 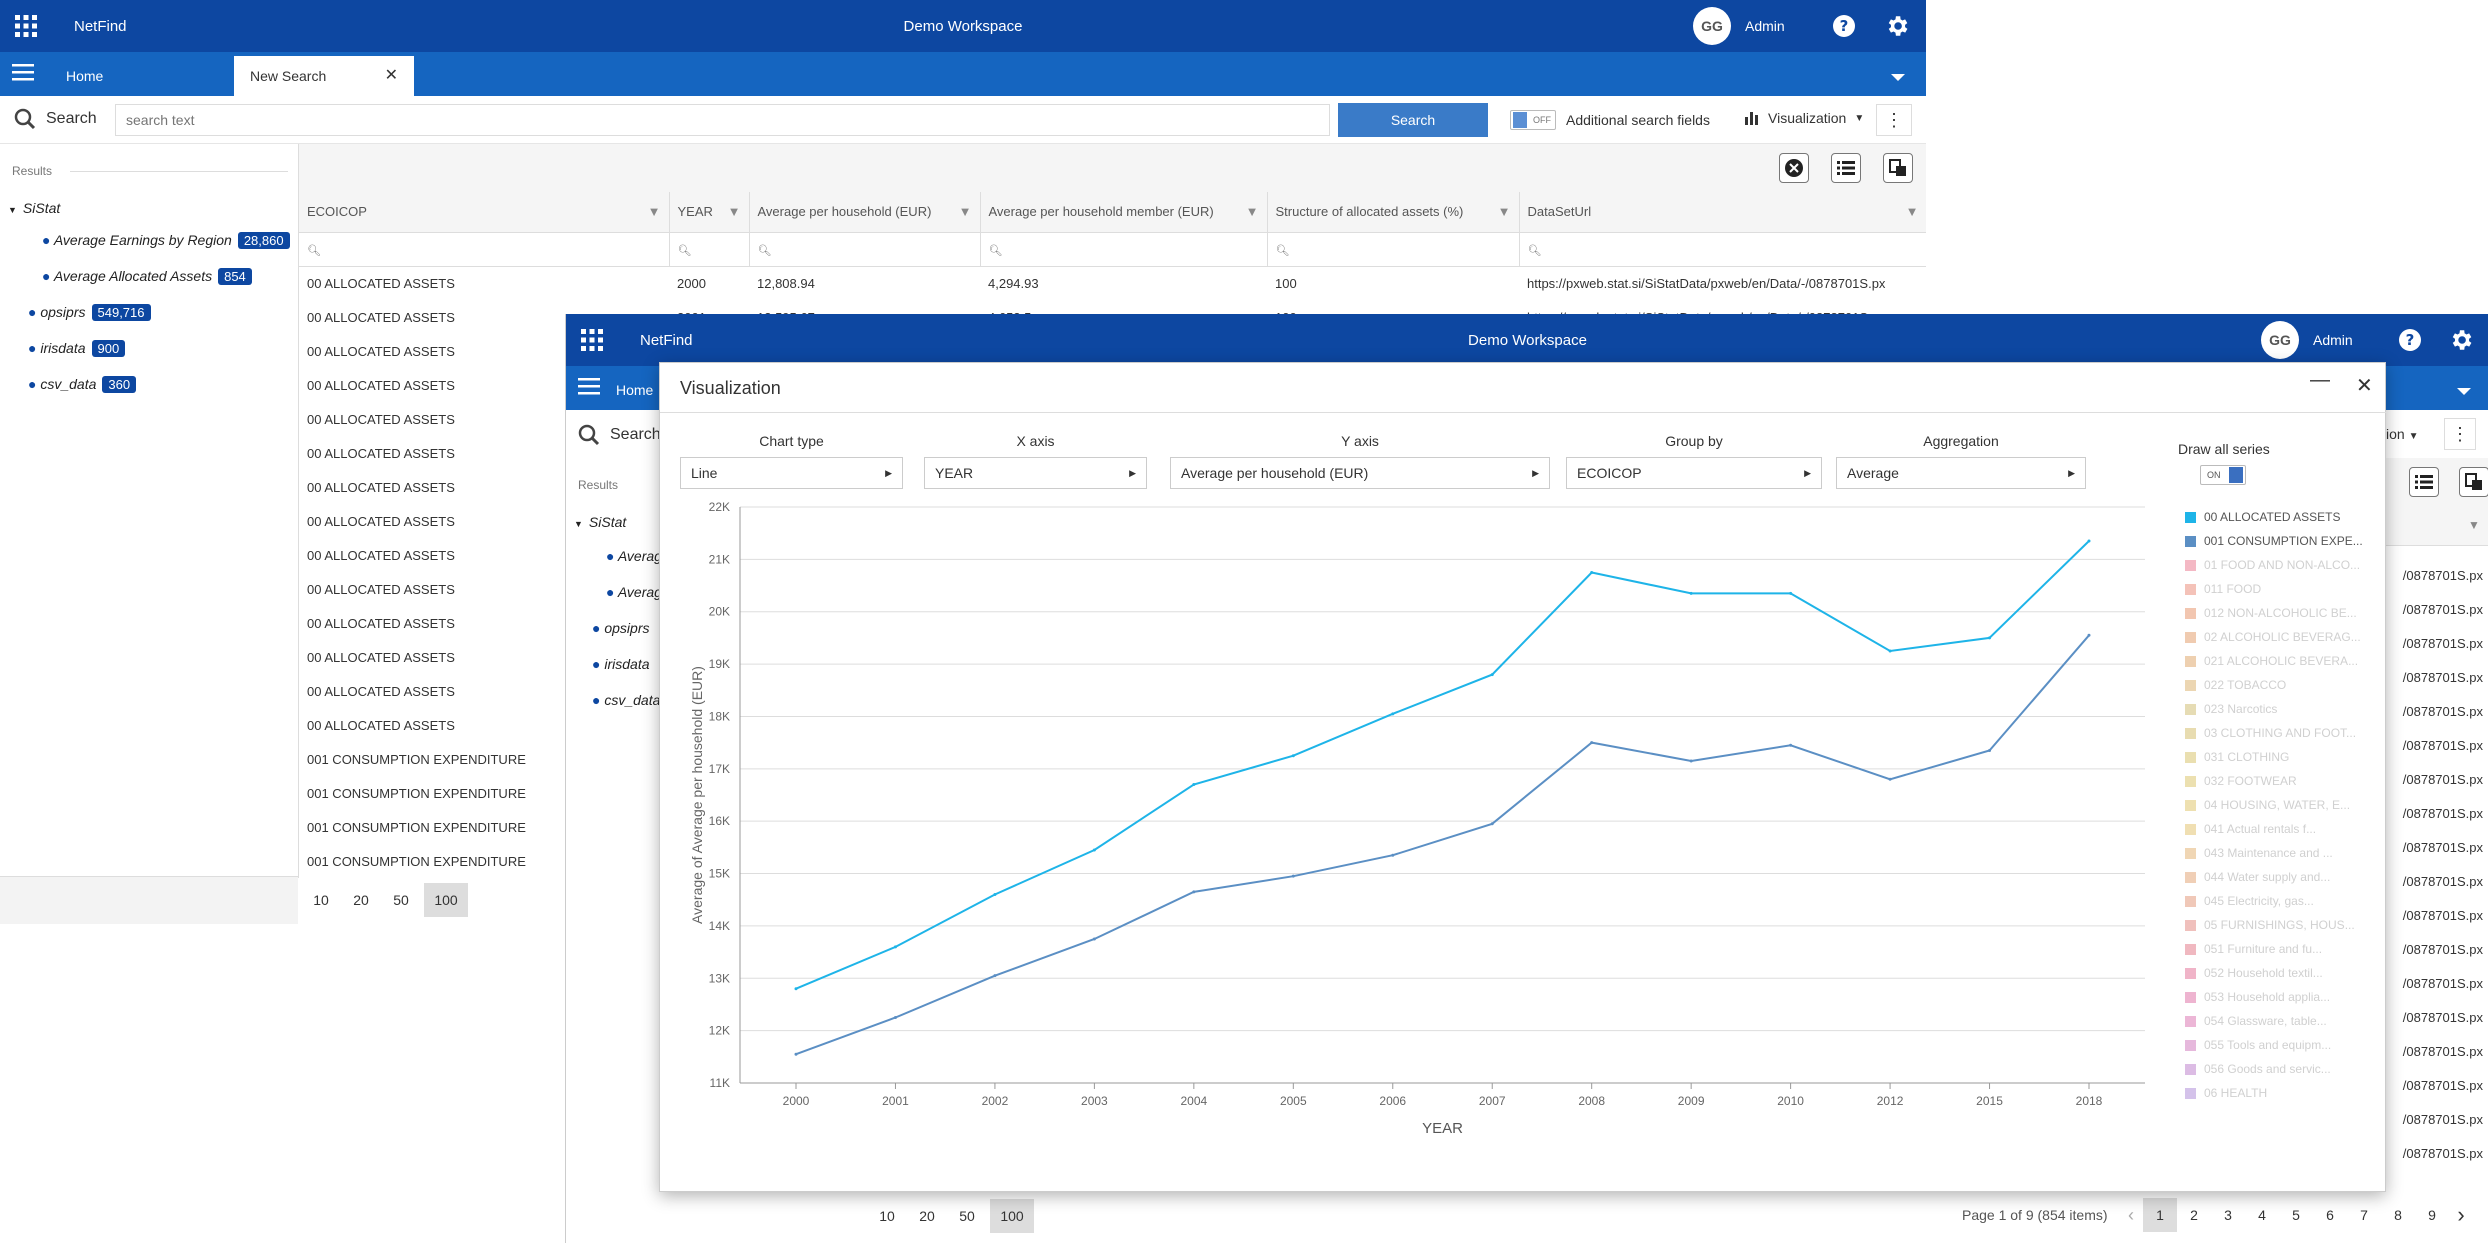 What do you see at coordinates (1765, 26) in the screenshot?
I see `user-name: Admin` at bounding box center [1765, 26].